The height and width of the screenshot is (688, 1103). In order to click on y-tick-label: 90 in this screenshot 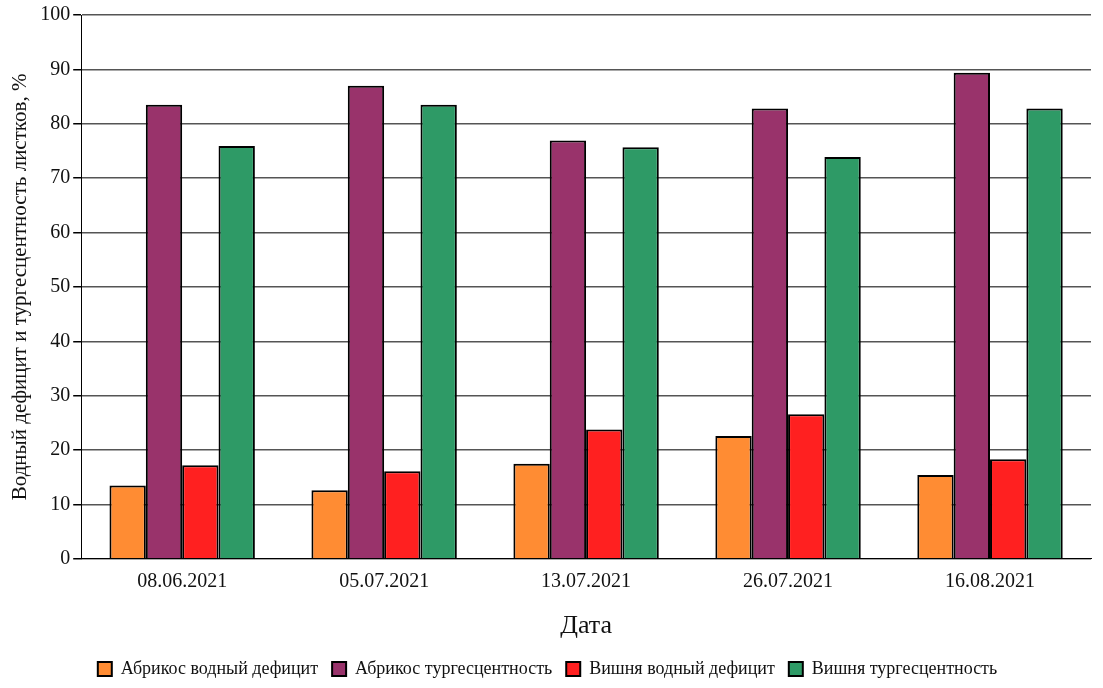, I will do `click(60, 67)`.